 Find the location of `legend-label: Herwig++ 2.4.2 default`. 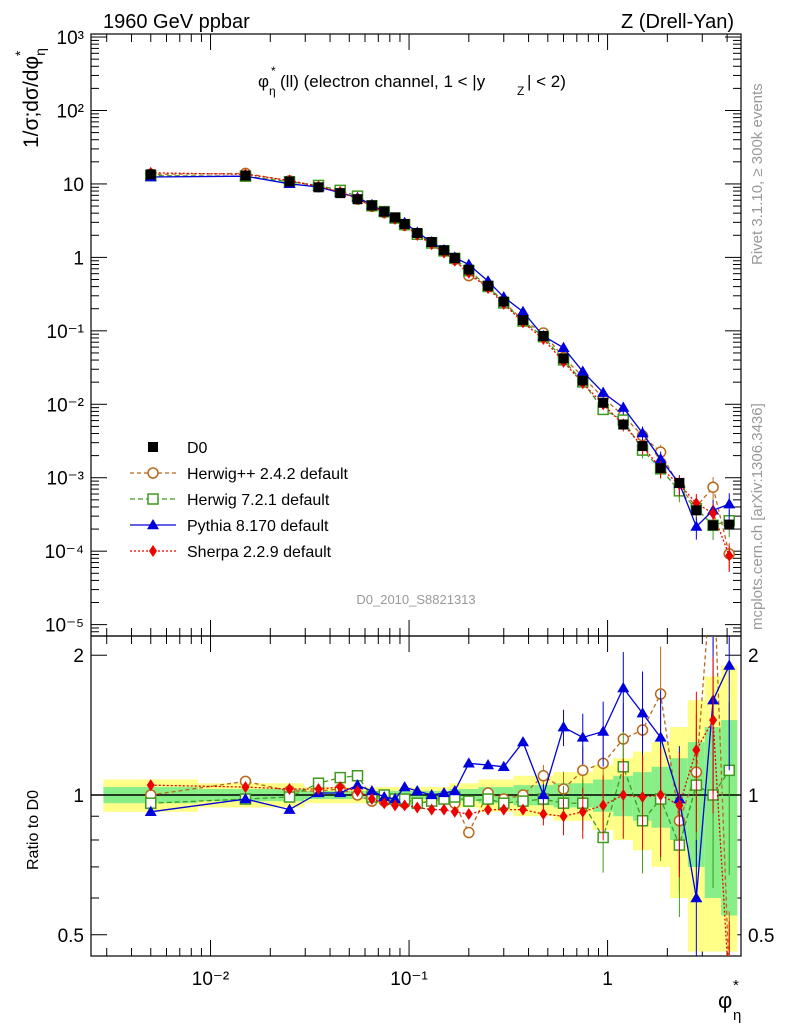

legend-label: Herwig++ 2.4.2 default is located at coordinates (268, 474).